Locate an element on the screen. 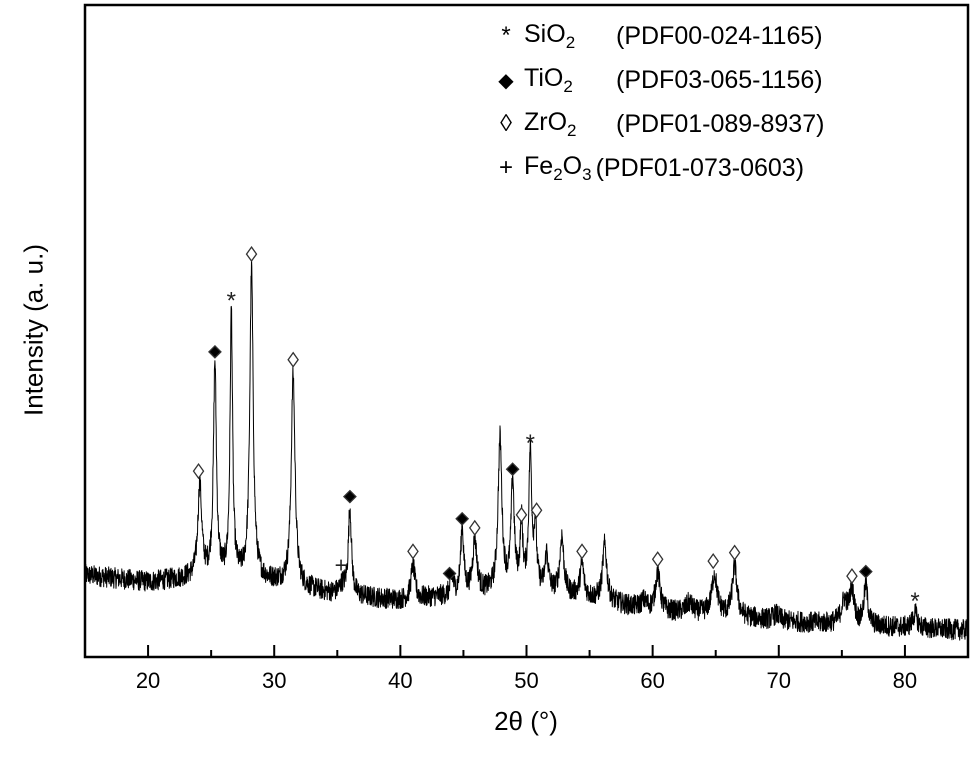 This screenshot has height=761, width=975. legend-pdf-ref: (PDF00-024-1165) is located at coordinates (719, 35).